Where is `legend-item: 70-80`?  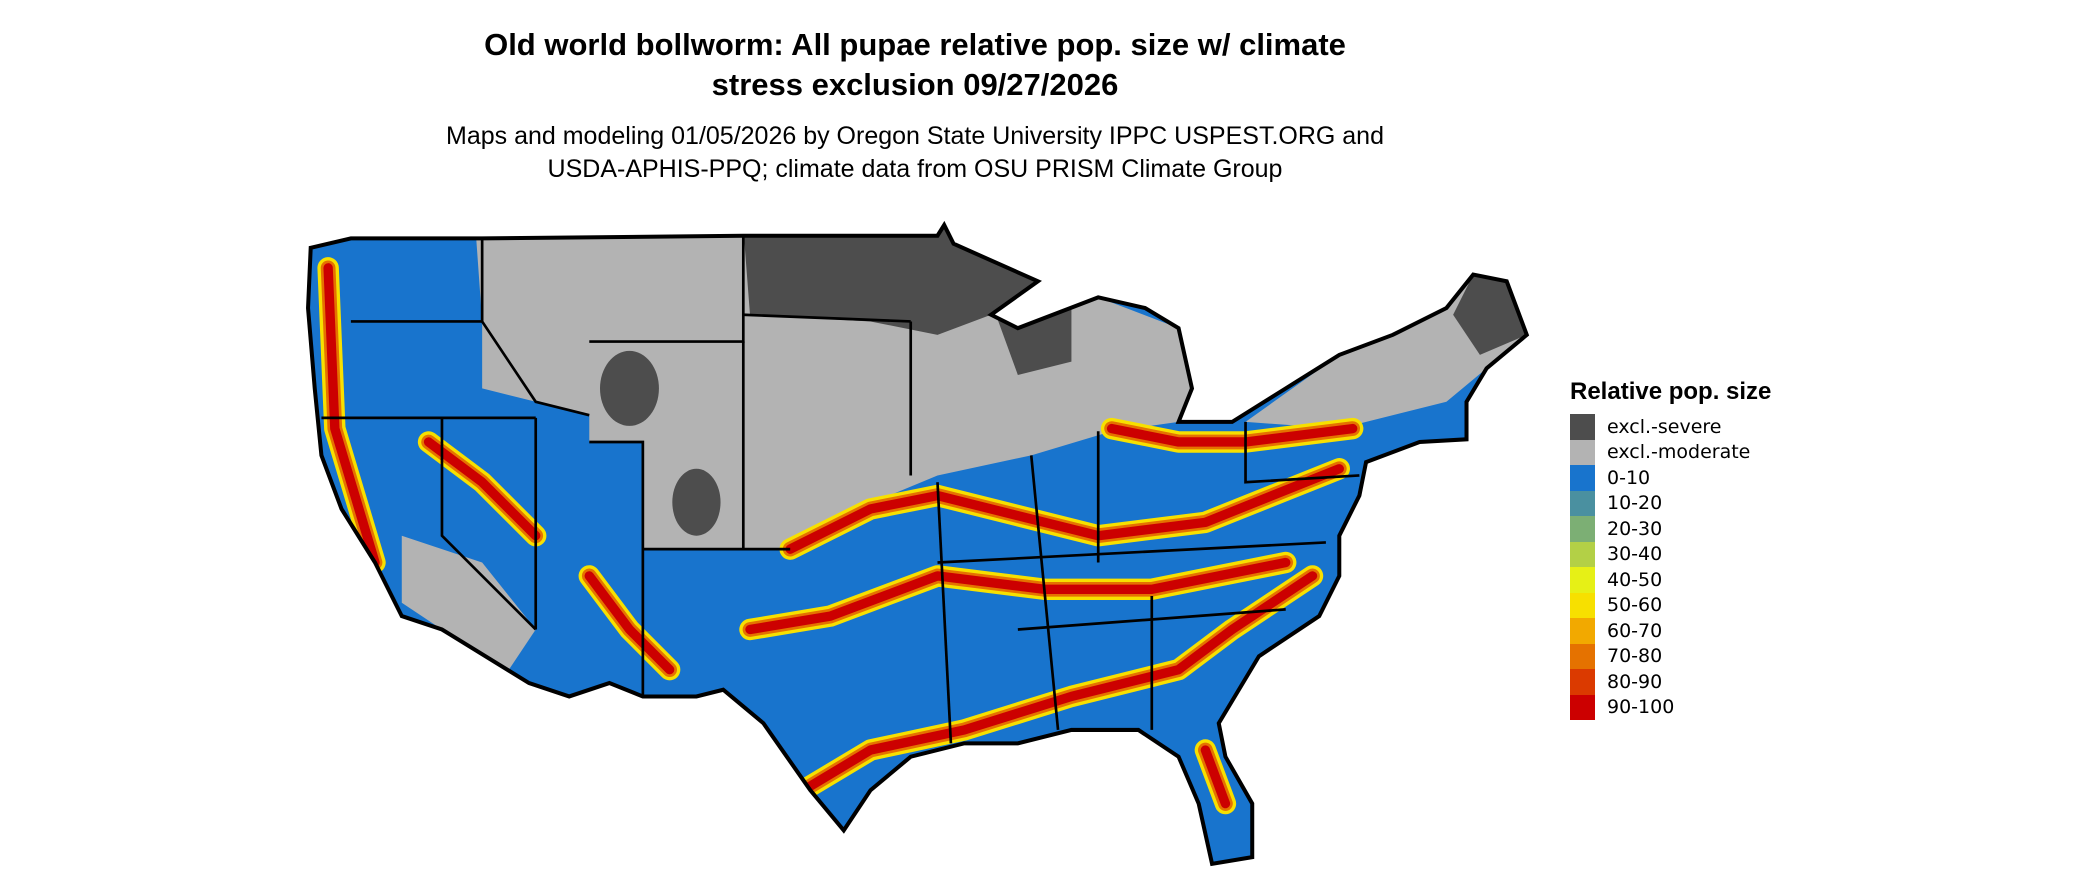 legend-item: 70-80 is located at coordinates (1670, 656).